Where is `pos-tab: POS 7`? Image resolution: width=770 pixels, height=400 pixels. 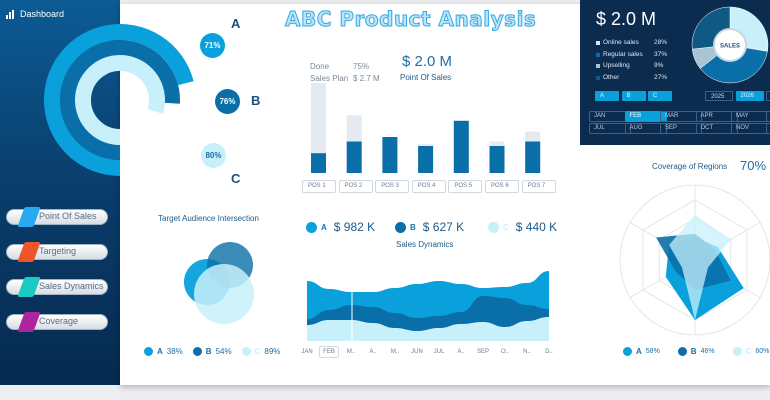 pos-tab: POS 7 is located at coordinates (538, 186).